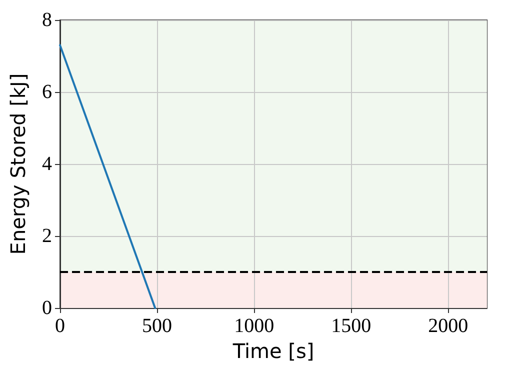  I want to click on y-tick-label: 4, so click(47, 164).